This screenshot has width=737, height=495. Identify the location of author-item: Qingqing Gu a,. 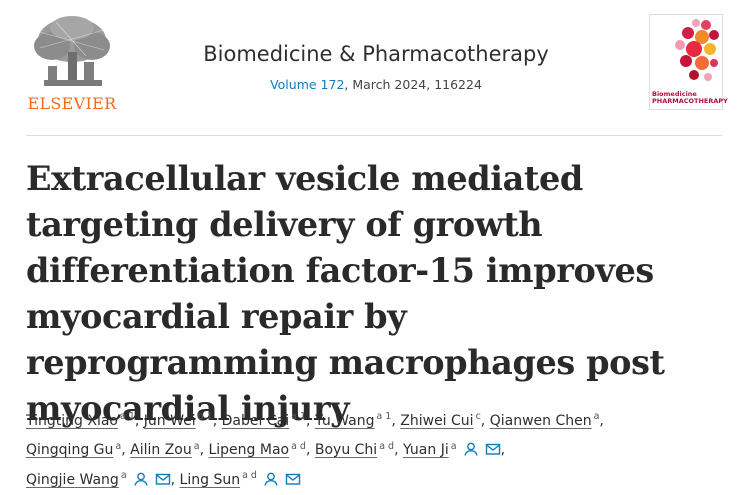
(78, 449).